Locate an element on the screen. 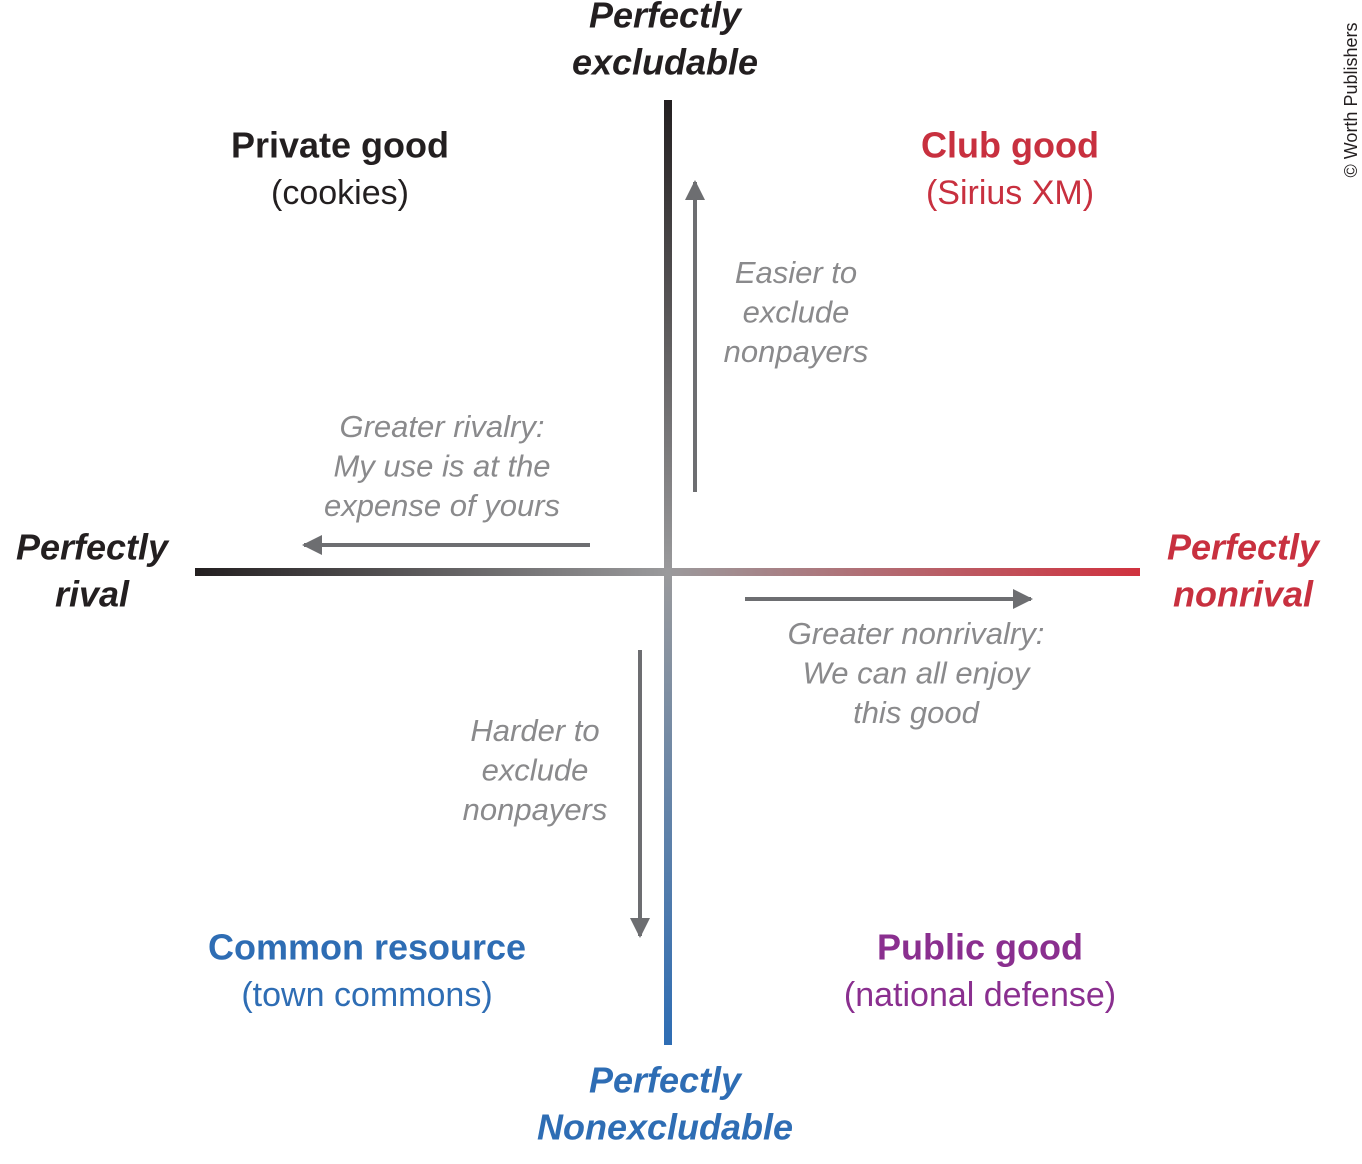  quadrant-name: Public good is located at coordinates (980, 947).